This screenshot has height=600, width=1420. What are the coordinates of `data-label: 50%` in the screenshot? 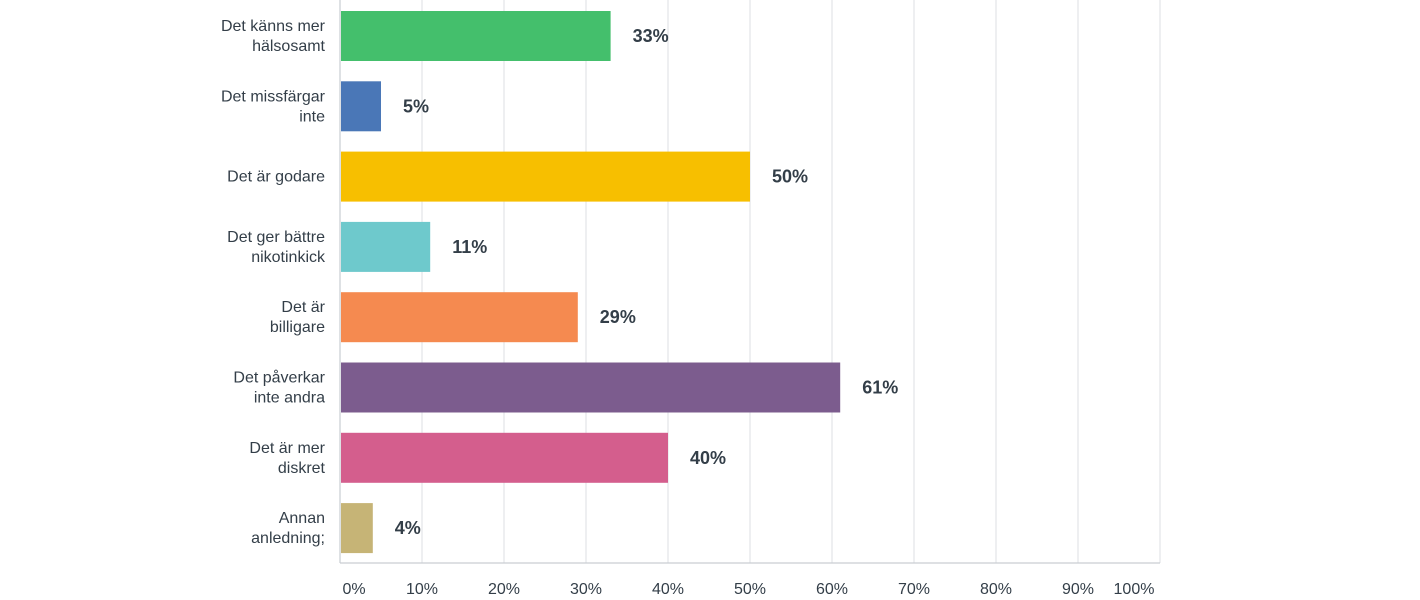 It's located at (790, 177).